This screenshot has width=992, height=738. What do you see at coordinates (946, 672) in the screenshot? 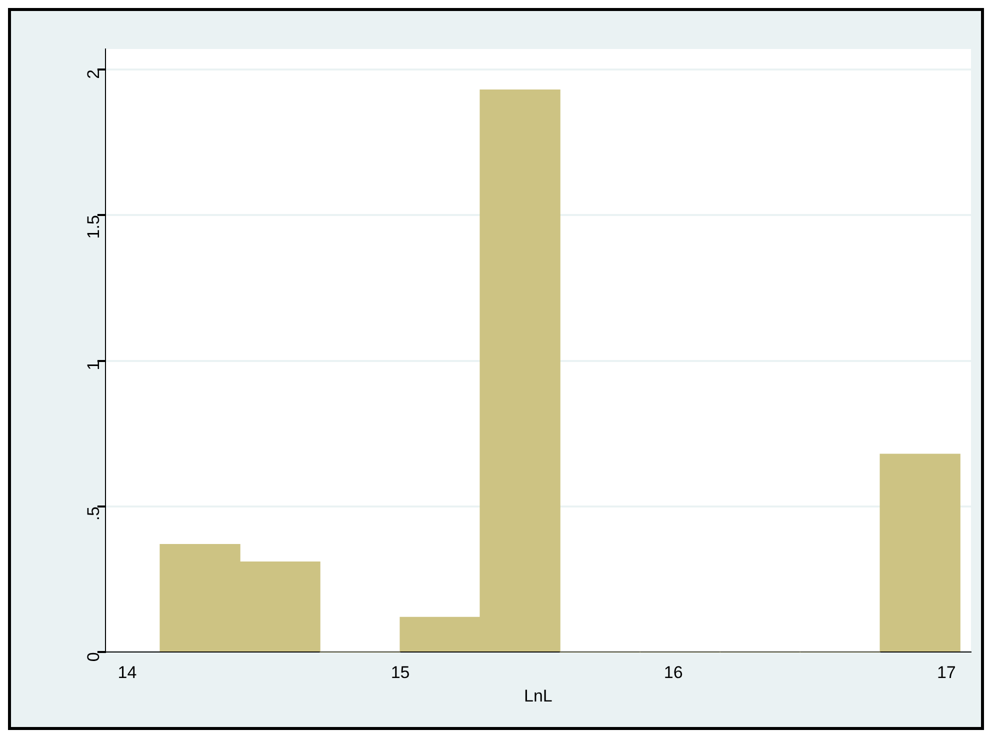
I see `x-tick-label: 17` at bounding box center [946, 672].